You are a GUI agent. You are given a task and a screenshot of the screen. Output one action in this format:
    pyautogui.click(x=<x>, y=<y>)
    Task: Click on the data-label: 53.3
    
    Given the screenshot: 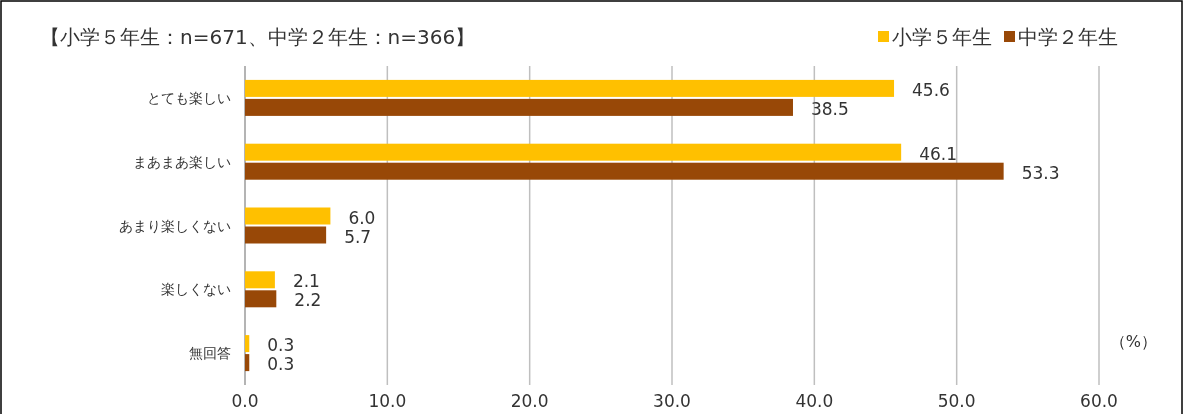 What is the action you would take?
    pyautogui.click(x=1040, y=172)
    